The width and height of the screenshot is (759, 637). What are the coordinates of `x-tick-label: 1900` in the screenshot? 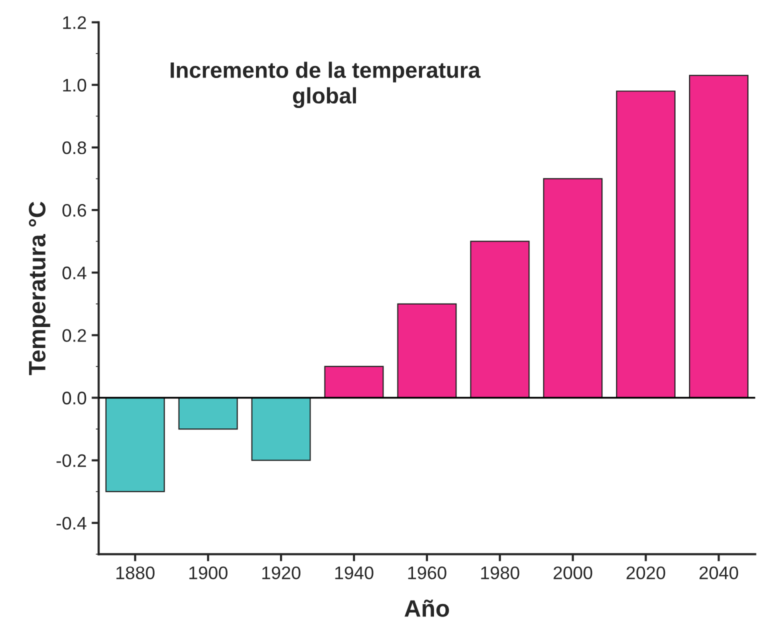 It's located at (208, 573).